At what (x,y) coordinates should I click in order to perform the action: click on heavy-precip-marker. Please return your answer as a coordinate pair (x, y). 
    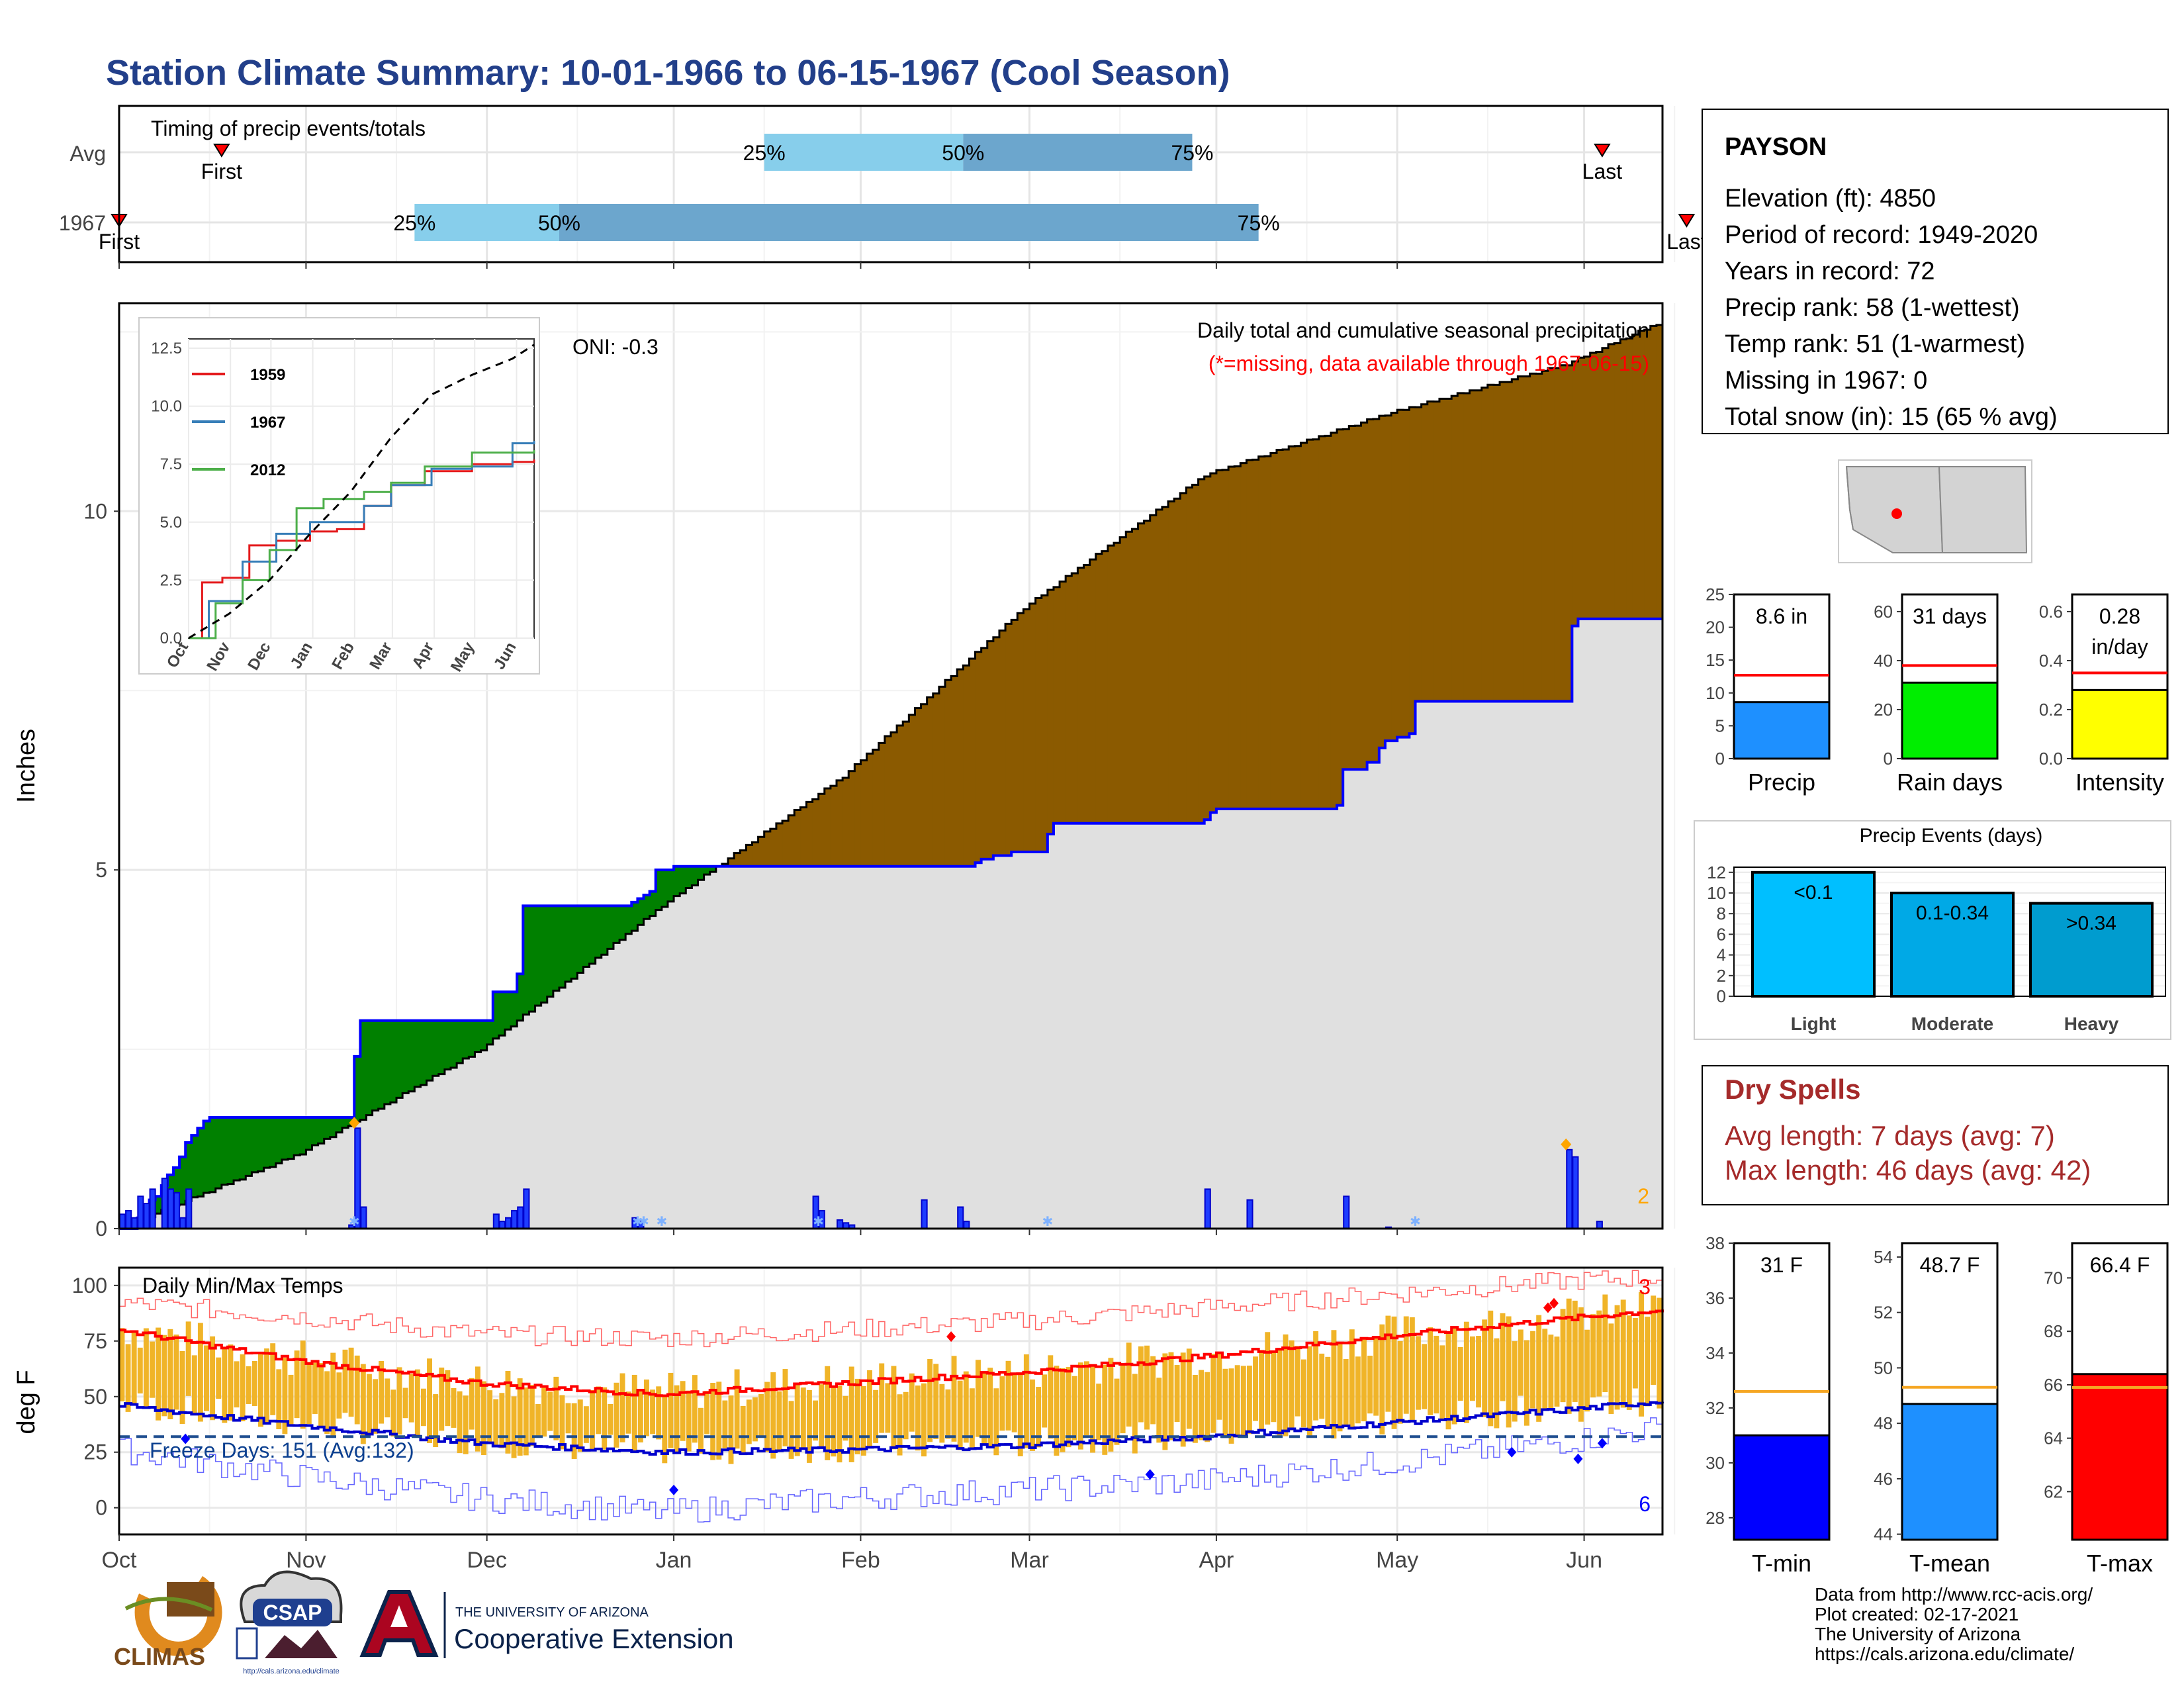
    Looking at the image, I should click on (355, 1123).